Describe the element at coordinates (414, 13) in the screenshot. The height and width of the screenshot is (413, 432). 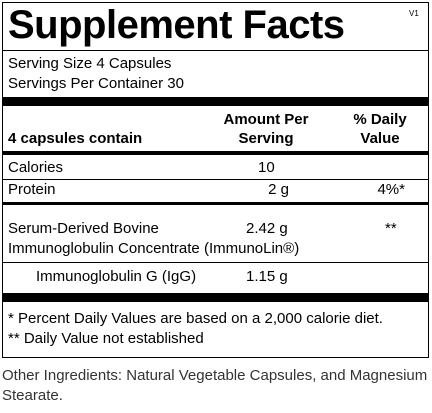
I see `version: V1` at that location.